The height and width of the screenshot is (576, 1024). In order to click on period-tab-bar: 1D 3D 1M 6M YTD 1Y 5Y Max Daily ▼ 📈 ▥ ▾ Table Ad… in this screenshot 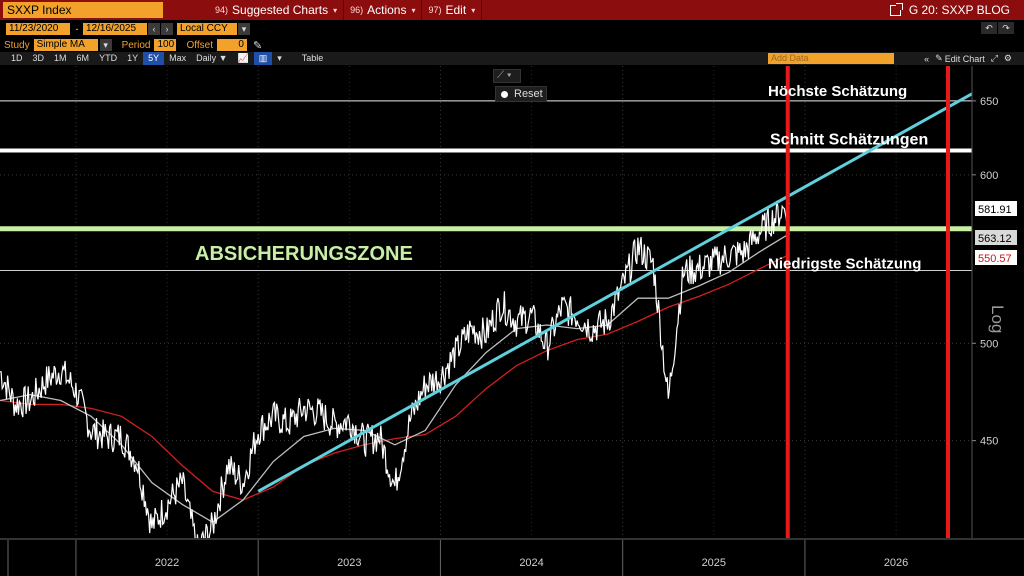, I will do `click(512, 58)`.